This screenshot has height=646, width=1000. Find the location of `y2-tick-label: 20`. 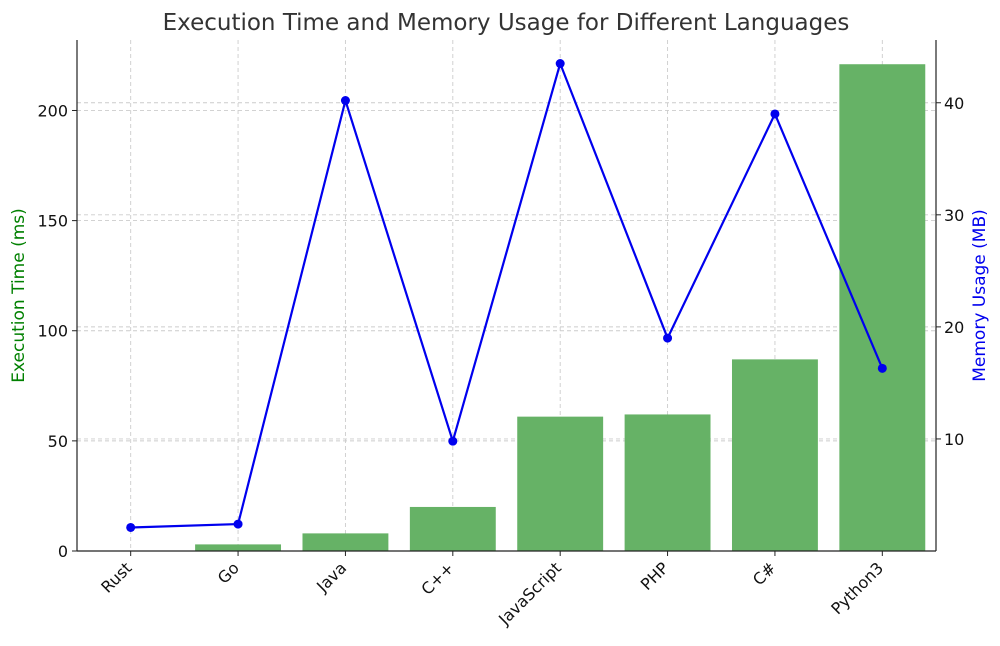

y2-tick-label: 20 is located at coordinates (954, 327).